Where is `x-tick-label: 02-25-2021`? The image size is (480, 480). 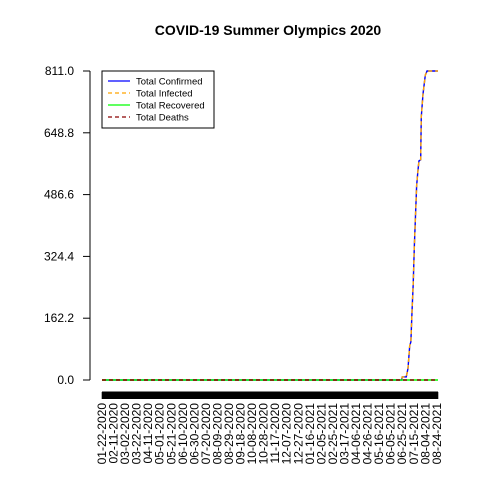 x-tick-label: 02-25-2021 is located at coordinates (333, 434).